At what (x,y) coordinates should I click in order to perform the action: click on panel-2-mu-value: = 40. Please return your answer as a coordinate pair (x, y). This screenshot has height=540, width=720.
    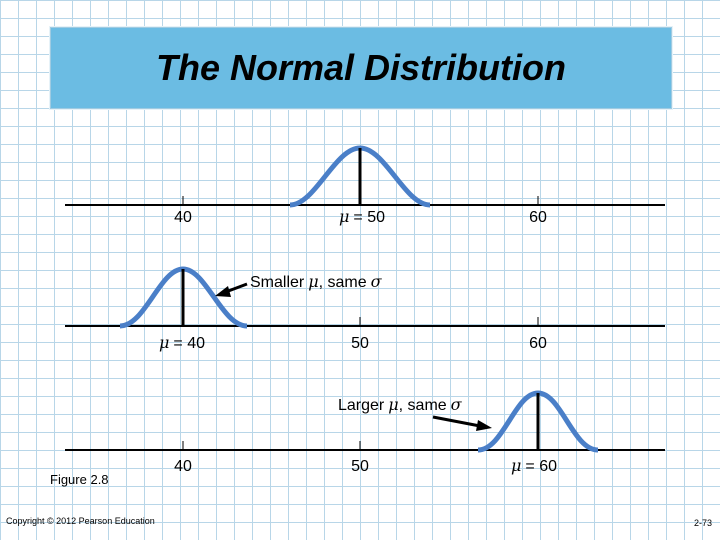
    Looking at the image, I should click on (189, 343).